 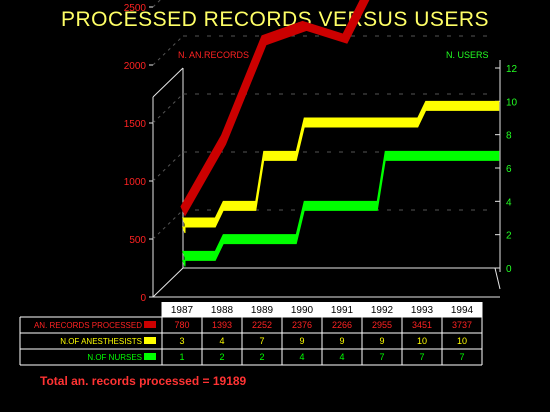 What do you see at coordinates (222, 310) in the screenshot?
I see `table-header-year: 1988` at bounding box center [222, 310].